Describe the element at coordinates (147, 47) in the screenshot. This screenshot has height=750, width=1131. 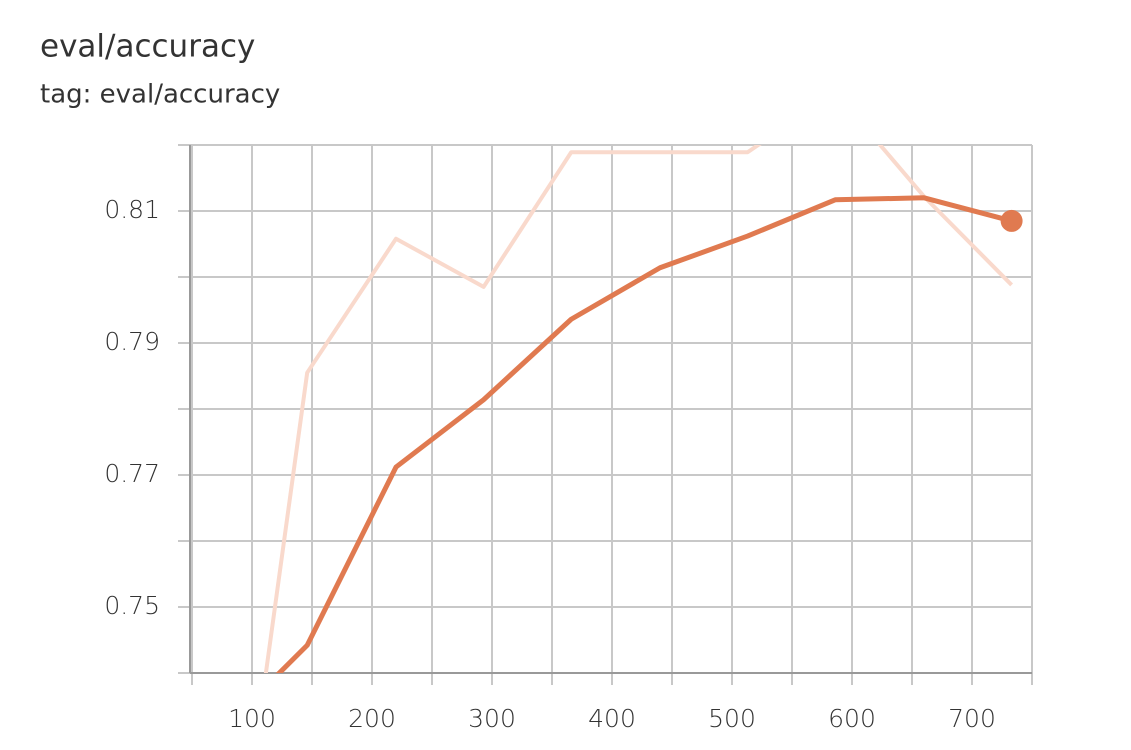
I see `chart-title: eval/accuracy` at that location.